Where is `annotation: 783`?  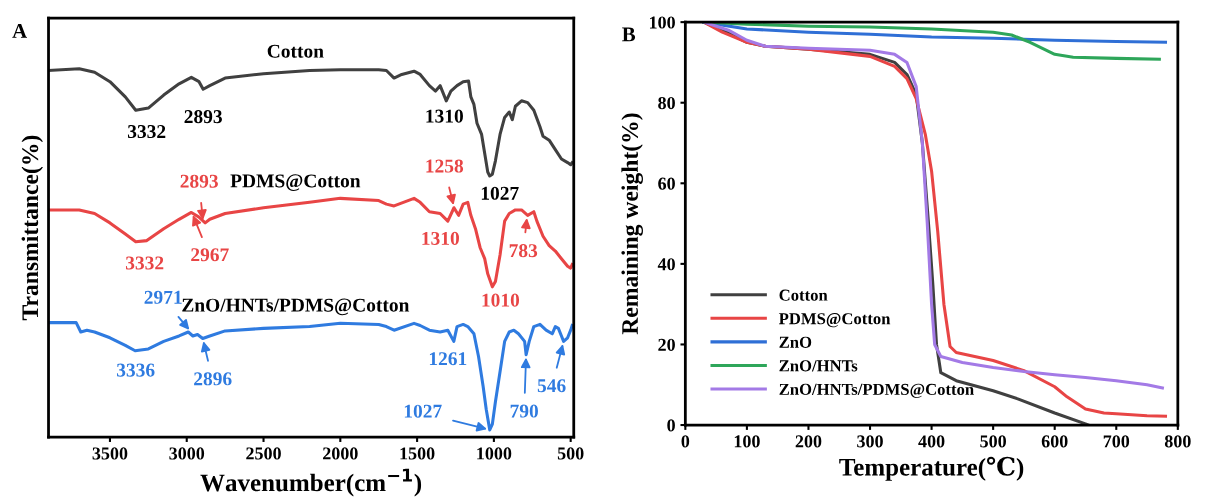
annotation: 783 is located at coordinates (523, 251).